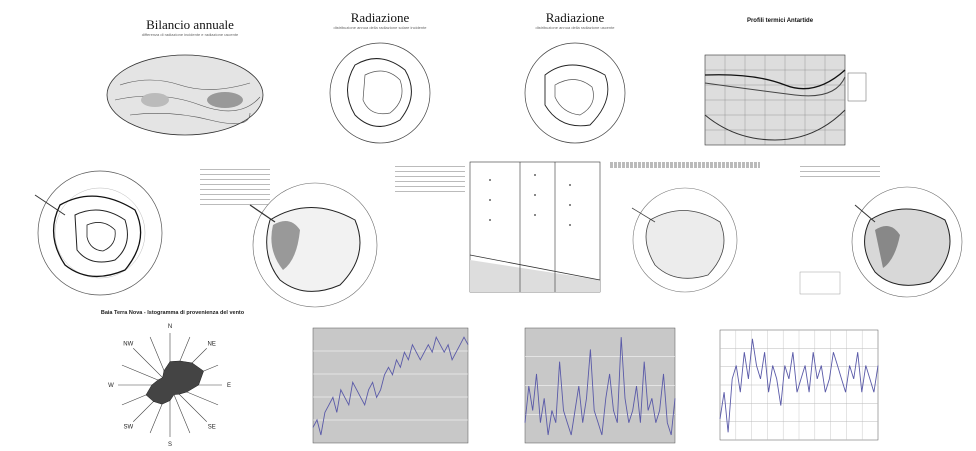 The height and width of the screenshot is (451, 976). I want to click on temp-profile-chart, so click(785, 100).